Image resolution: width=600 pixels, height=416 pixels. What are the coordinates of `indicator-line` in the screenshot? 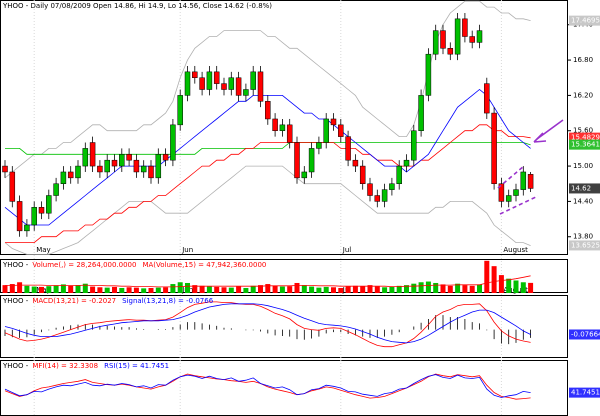 It's located at (267, 386).